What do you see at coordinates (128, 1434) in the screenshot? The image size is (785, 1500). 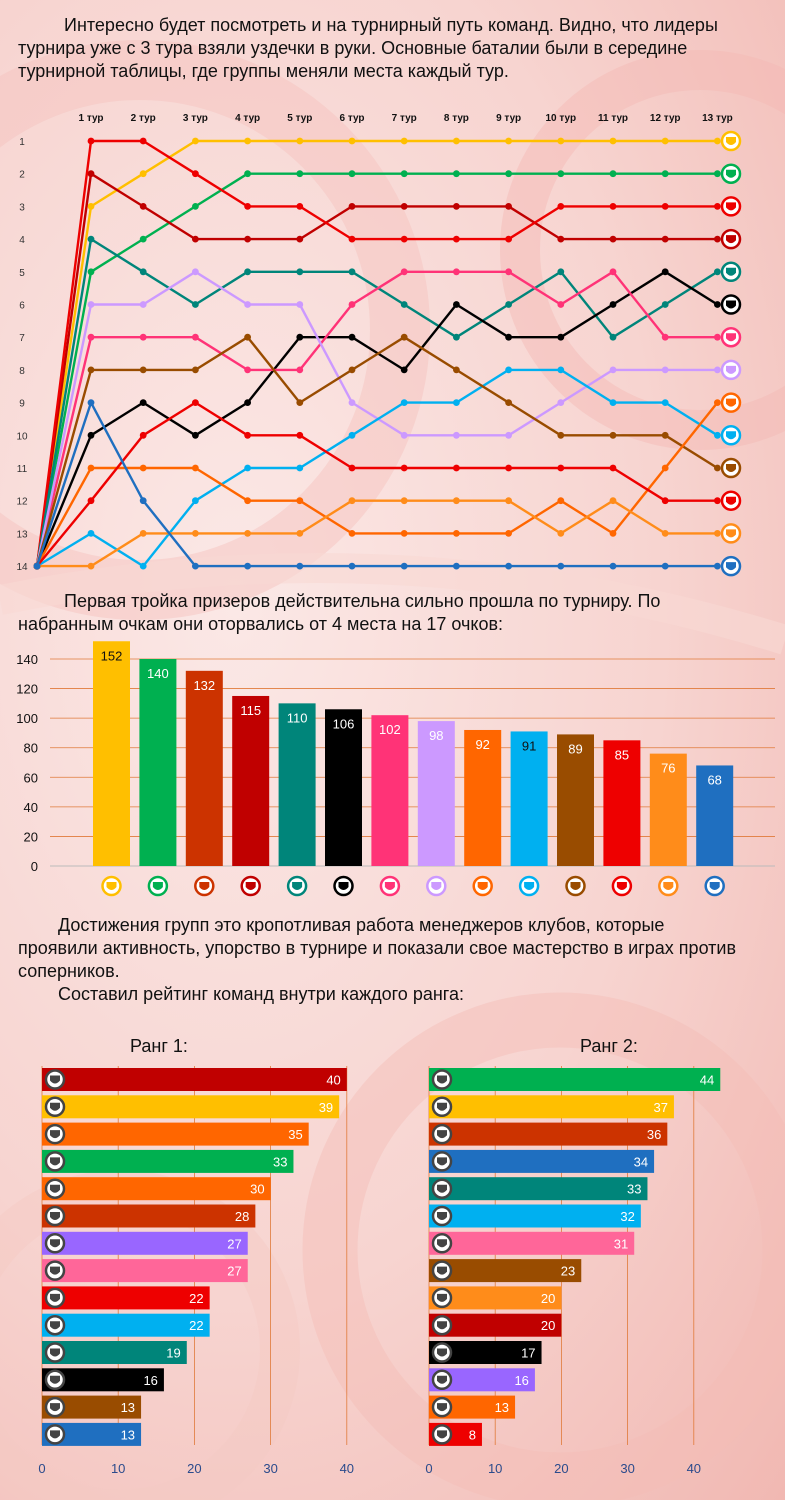 I see `rank-value-label: 13` at bounding box center [128, 1434].